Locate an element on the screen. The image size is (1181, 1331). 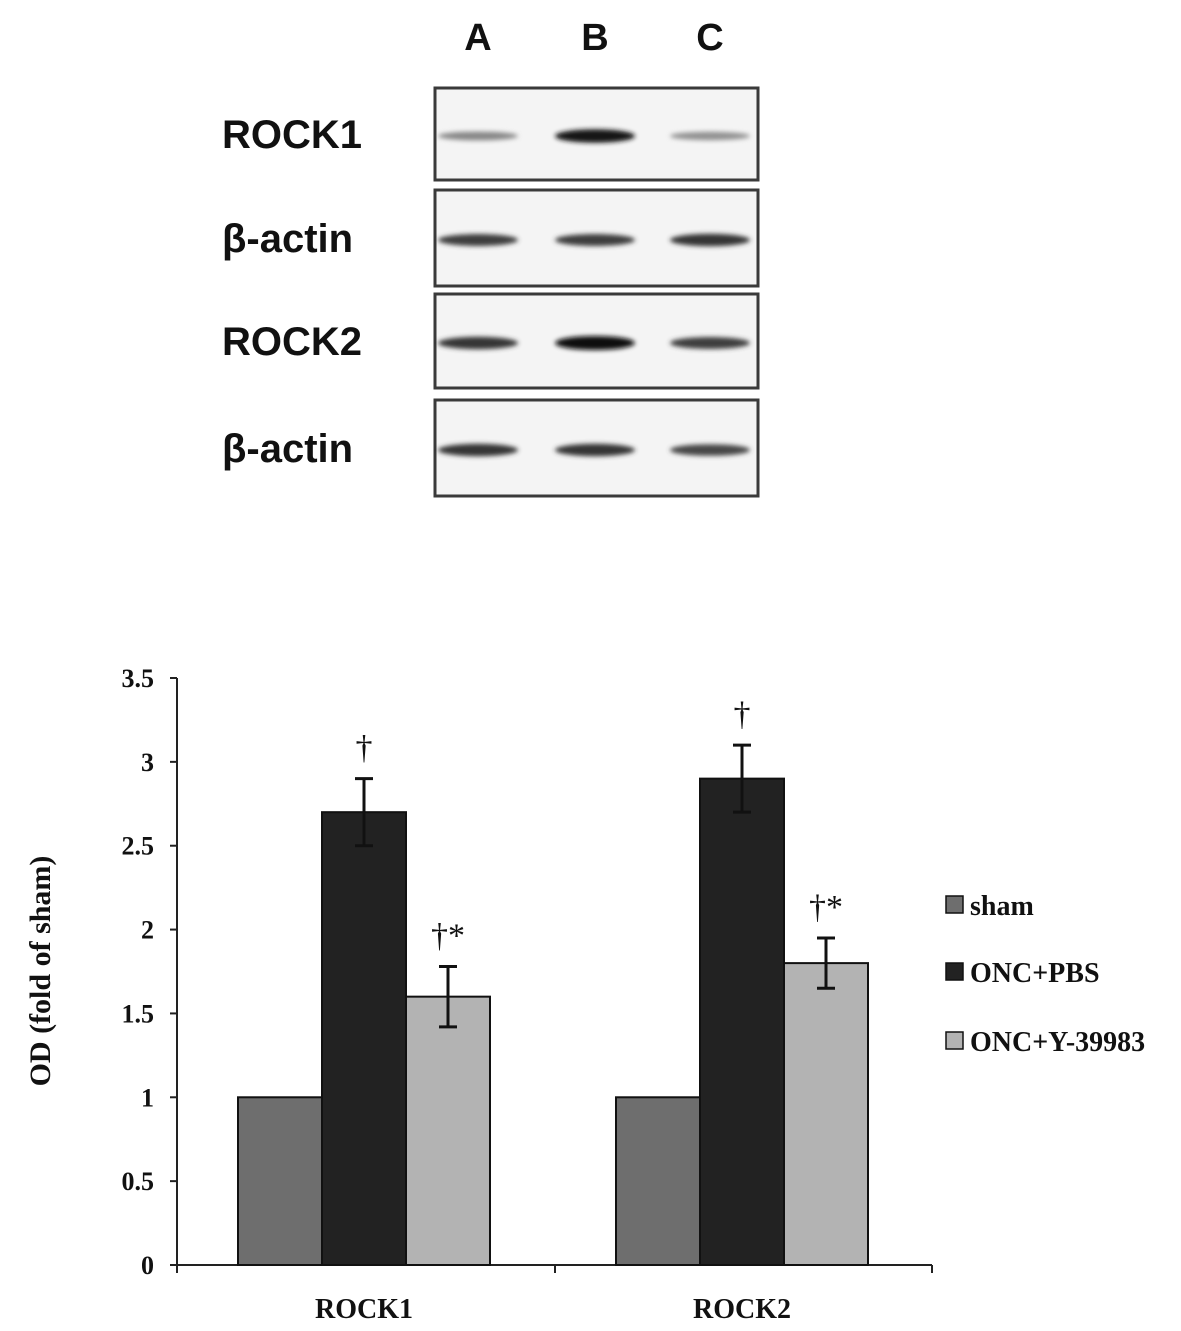
y-tick-label: 1 is located at coordinates (147, 1097).